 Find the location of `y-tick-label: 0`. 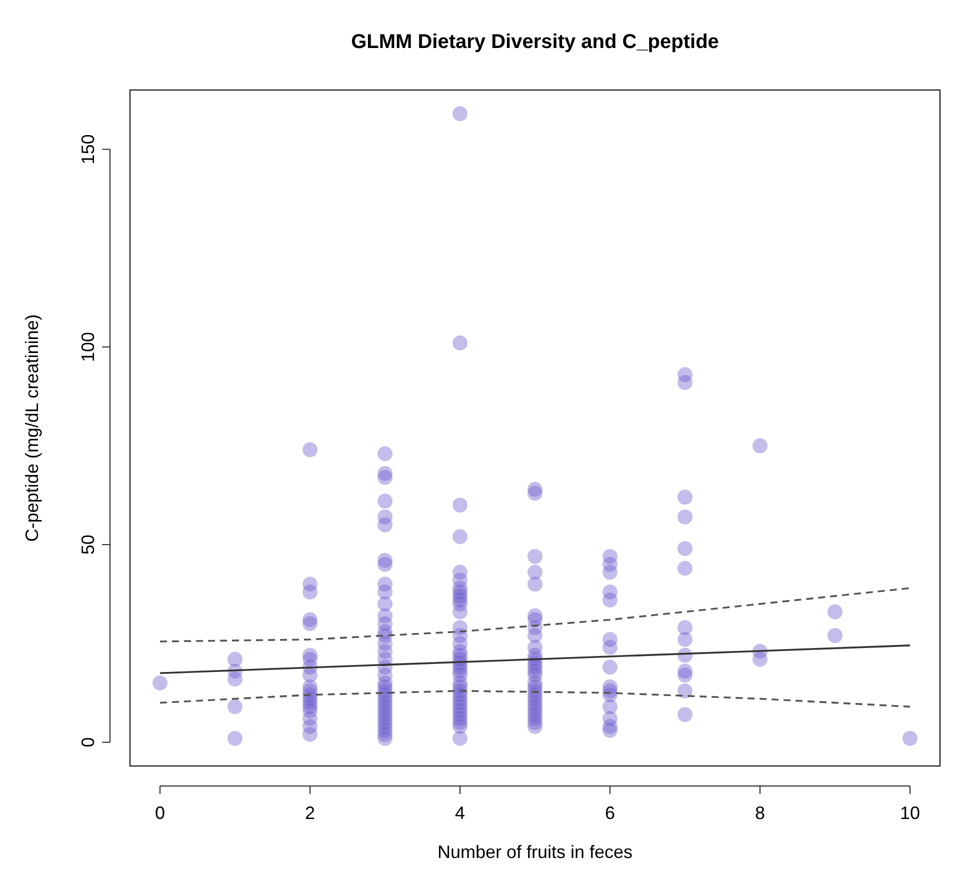

y-tick-label: 0 is located at coordinates (88, 742).